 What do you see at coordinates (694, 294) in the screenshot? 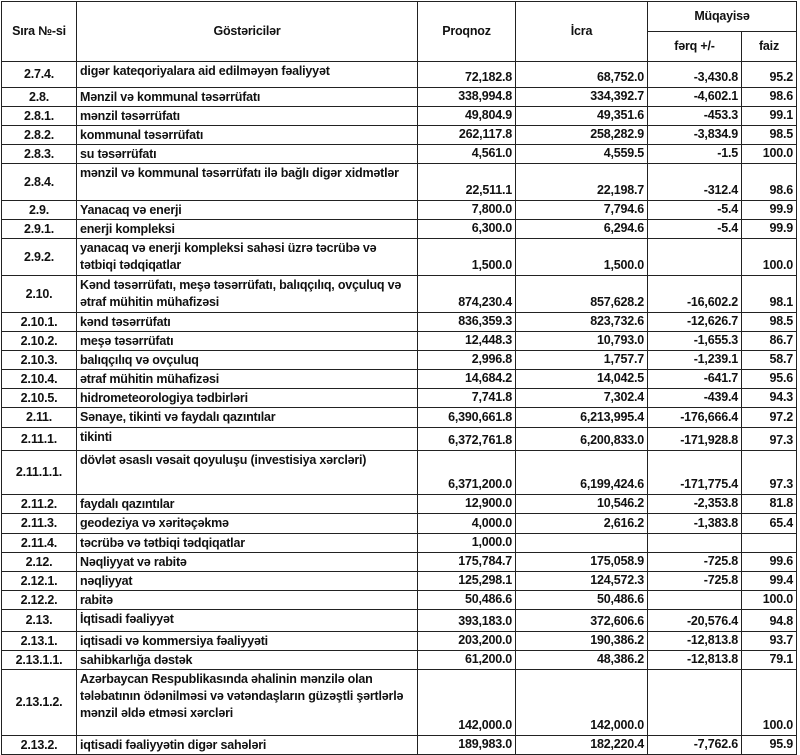
I see `row-difference: -16,602.2` at bounding box center [694, 294].